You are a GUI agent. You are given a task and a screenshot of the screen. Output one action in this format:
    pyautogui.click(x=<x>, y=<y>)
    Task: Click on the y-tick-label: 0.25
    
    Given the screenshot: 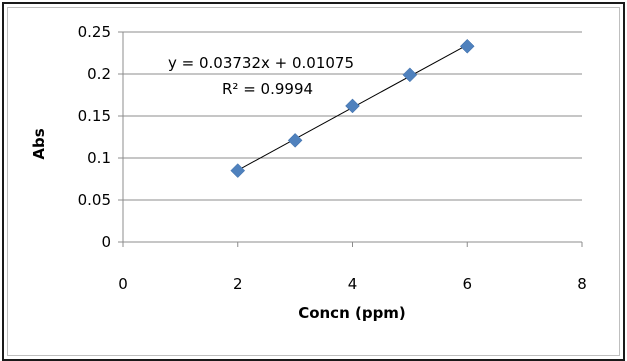 What is the action you would take?
    pyautogui.click(x=94, y=32)
    